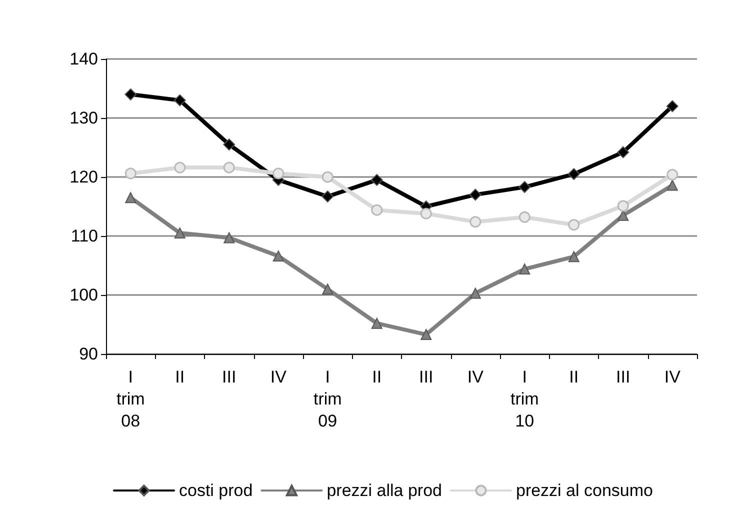 The width and height of the screenshot is (733, 516). Describe the element at coordinates (327, 399) in the screenshot. I see `x-tick-label: I trim 09` at that location.